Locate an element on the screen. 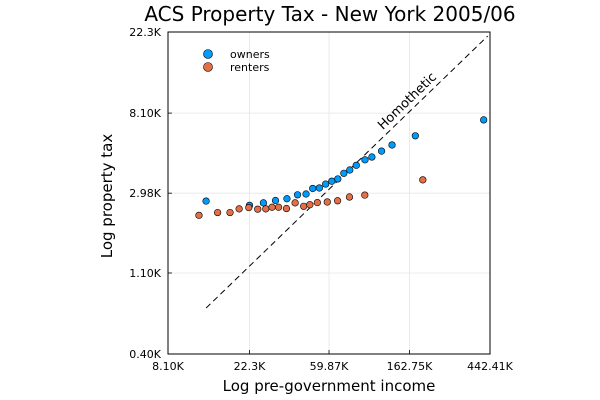 The width and height of the screenshot is (600, 400). homothetic-annotation: Homothetic is located at coordinates (407, 101).